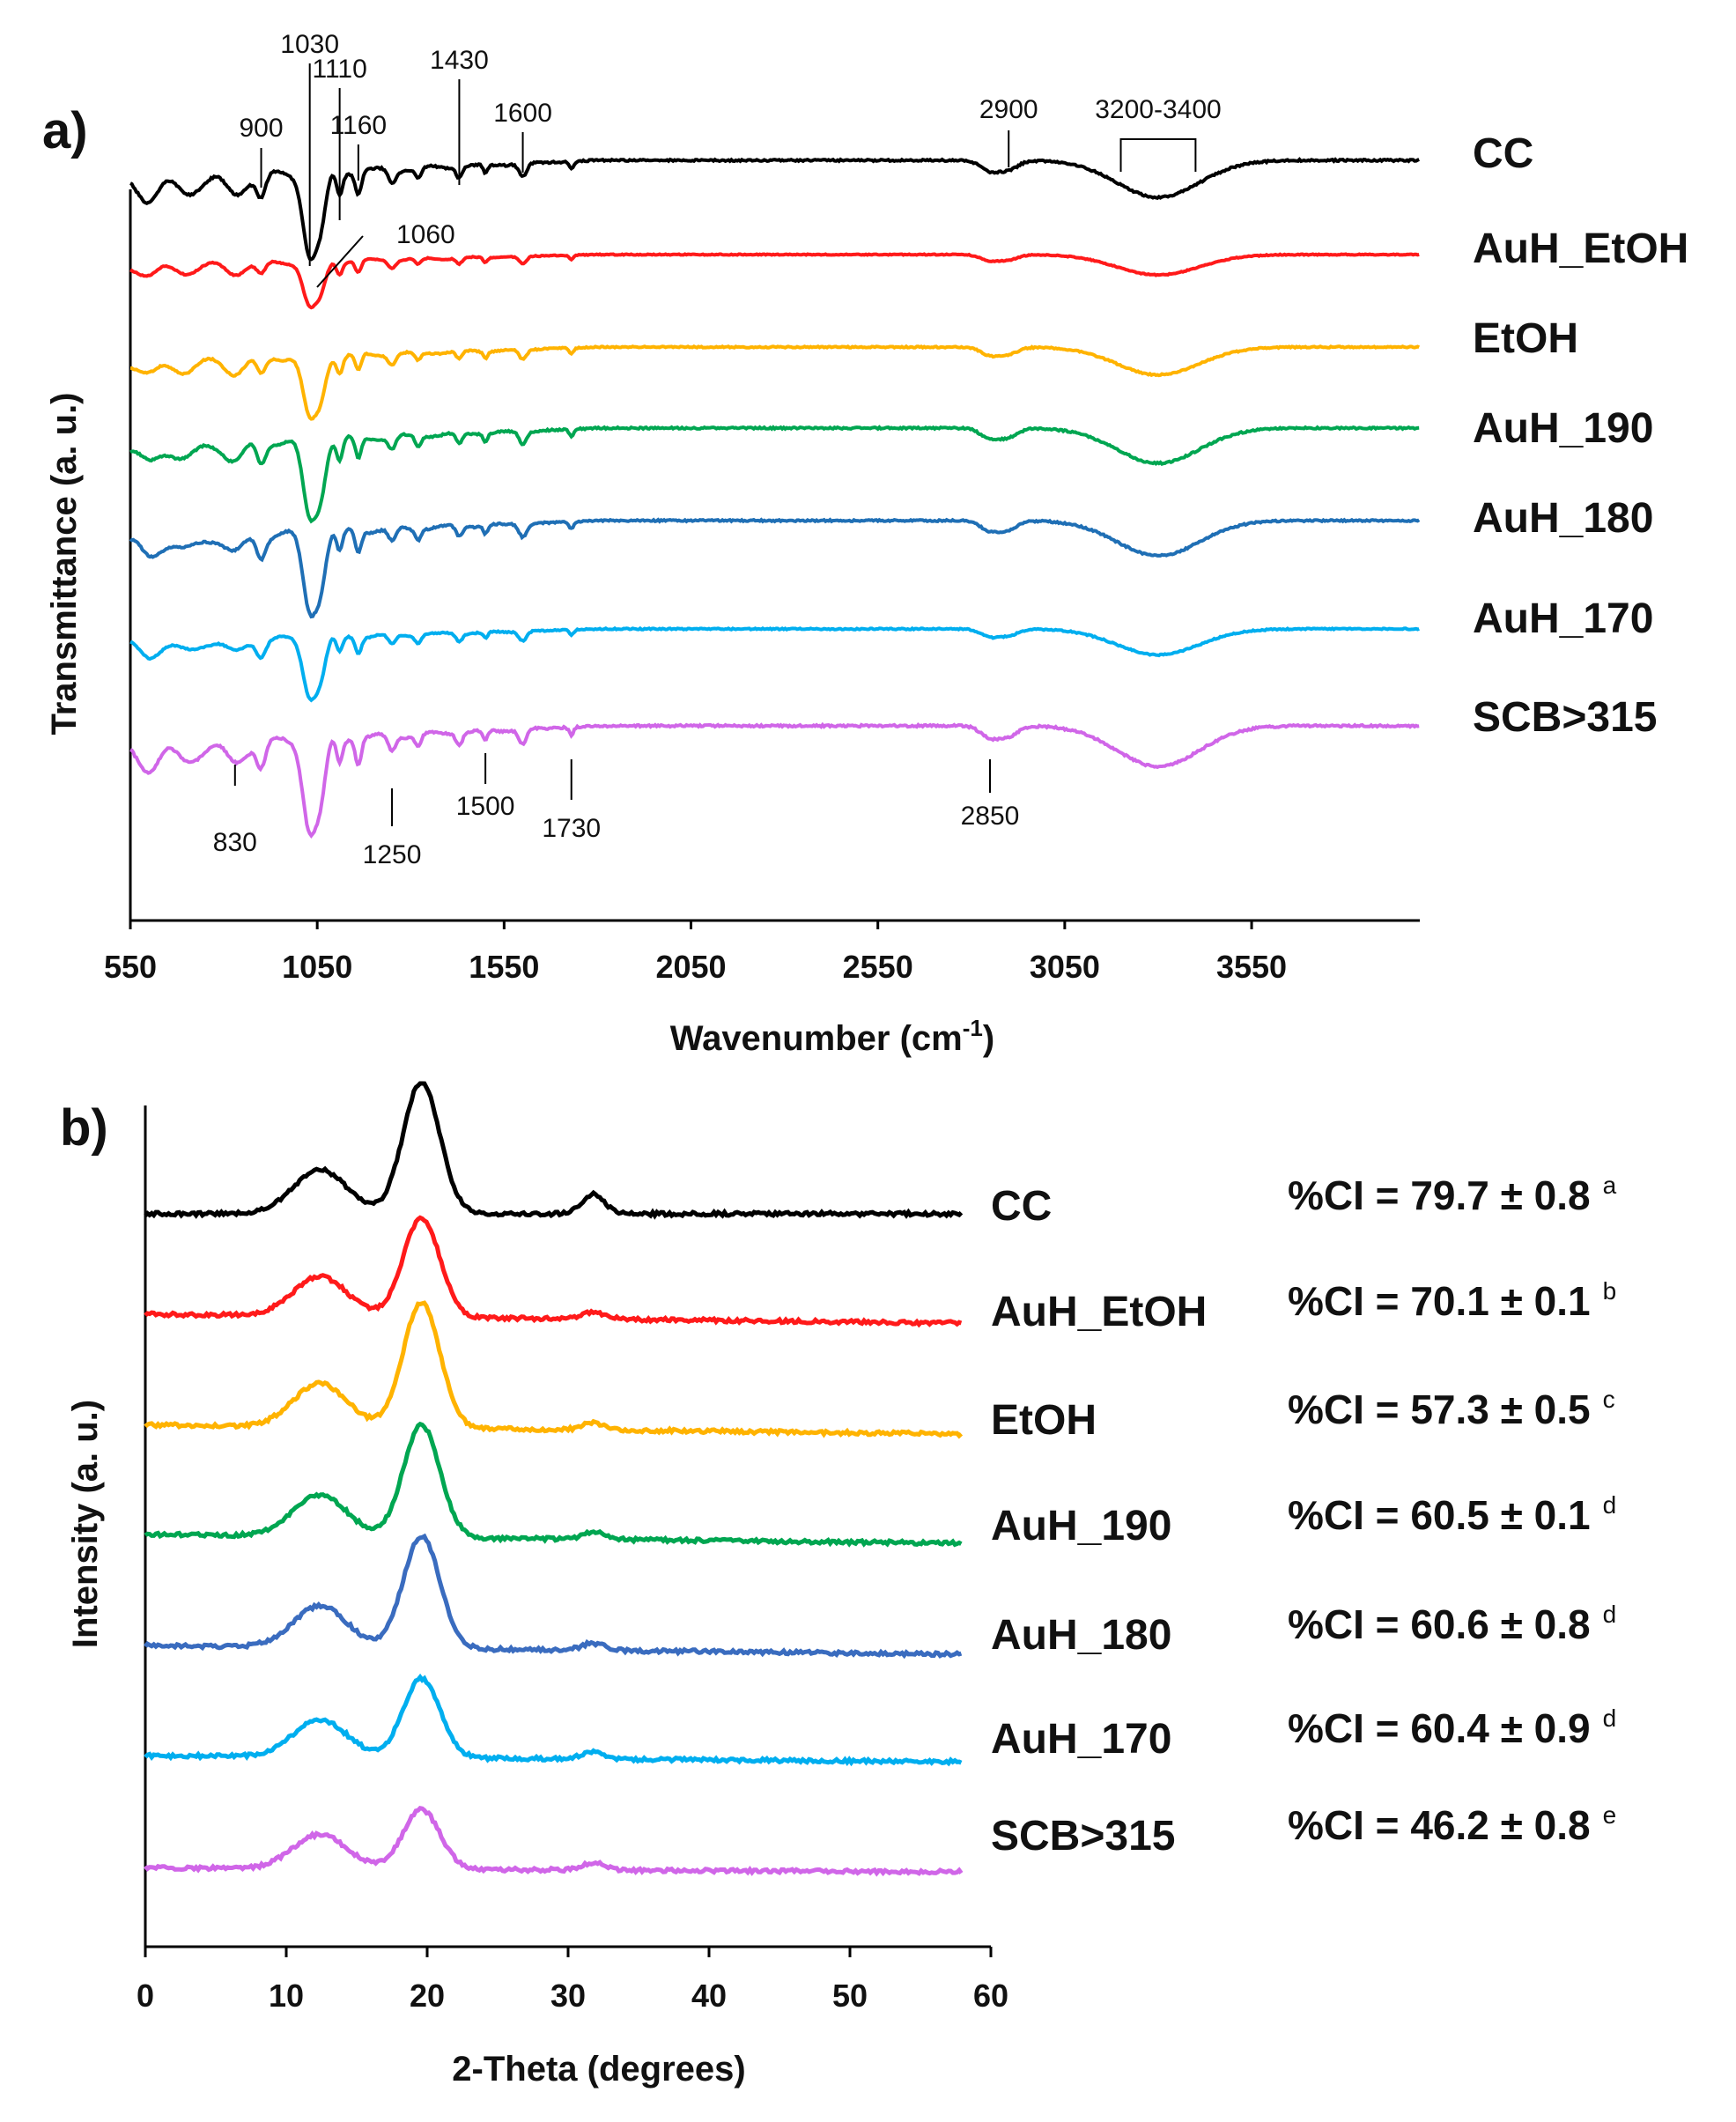  Describe the element at coordinates (309, 45) in the screenshot. I see `ftir-peak-annotation: 1030` at that location.